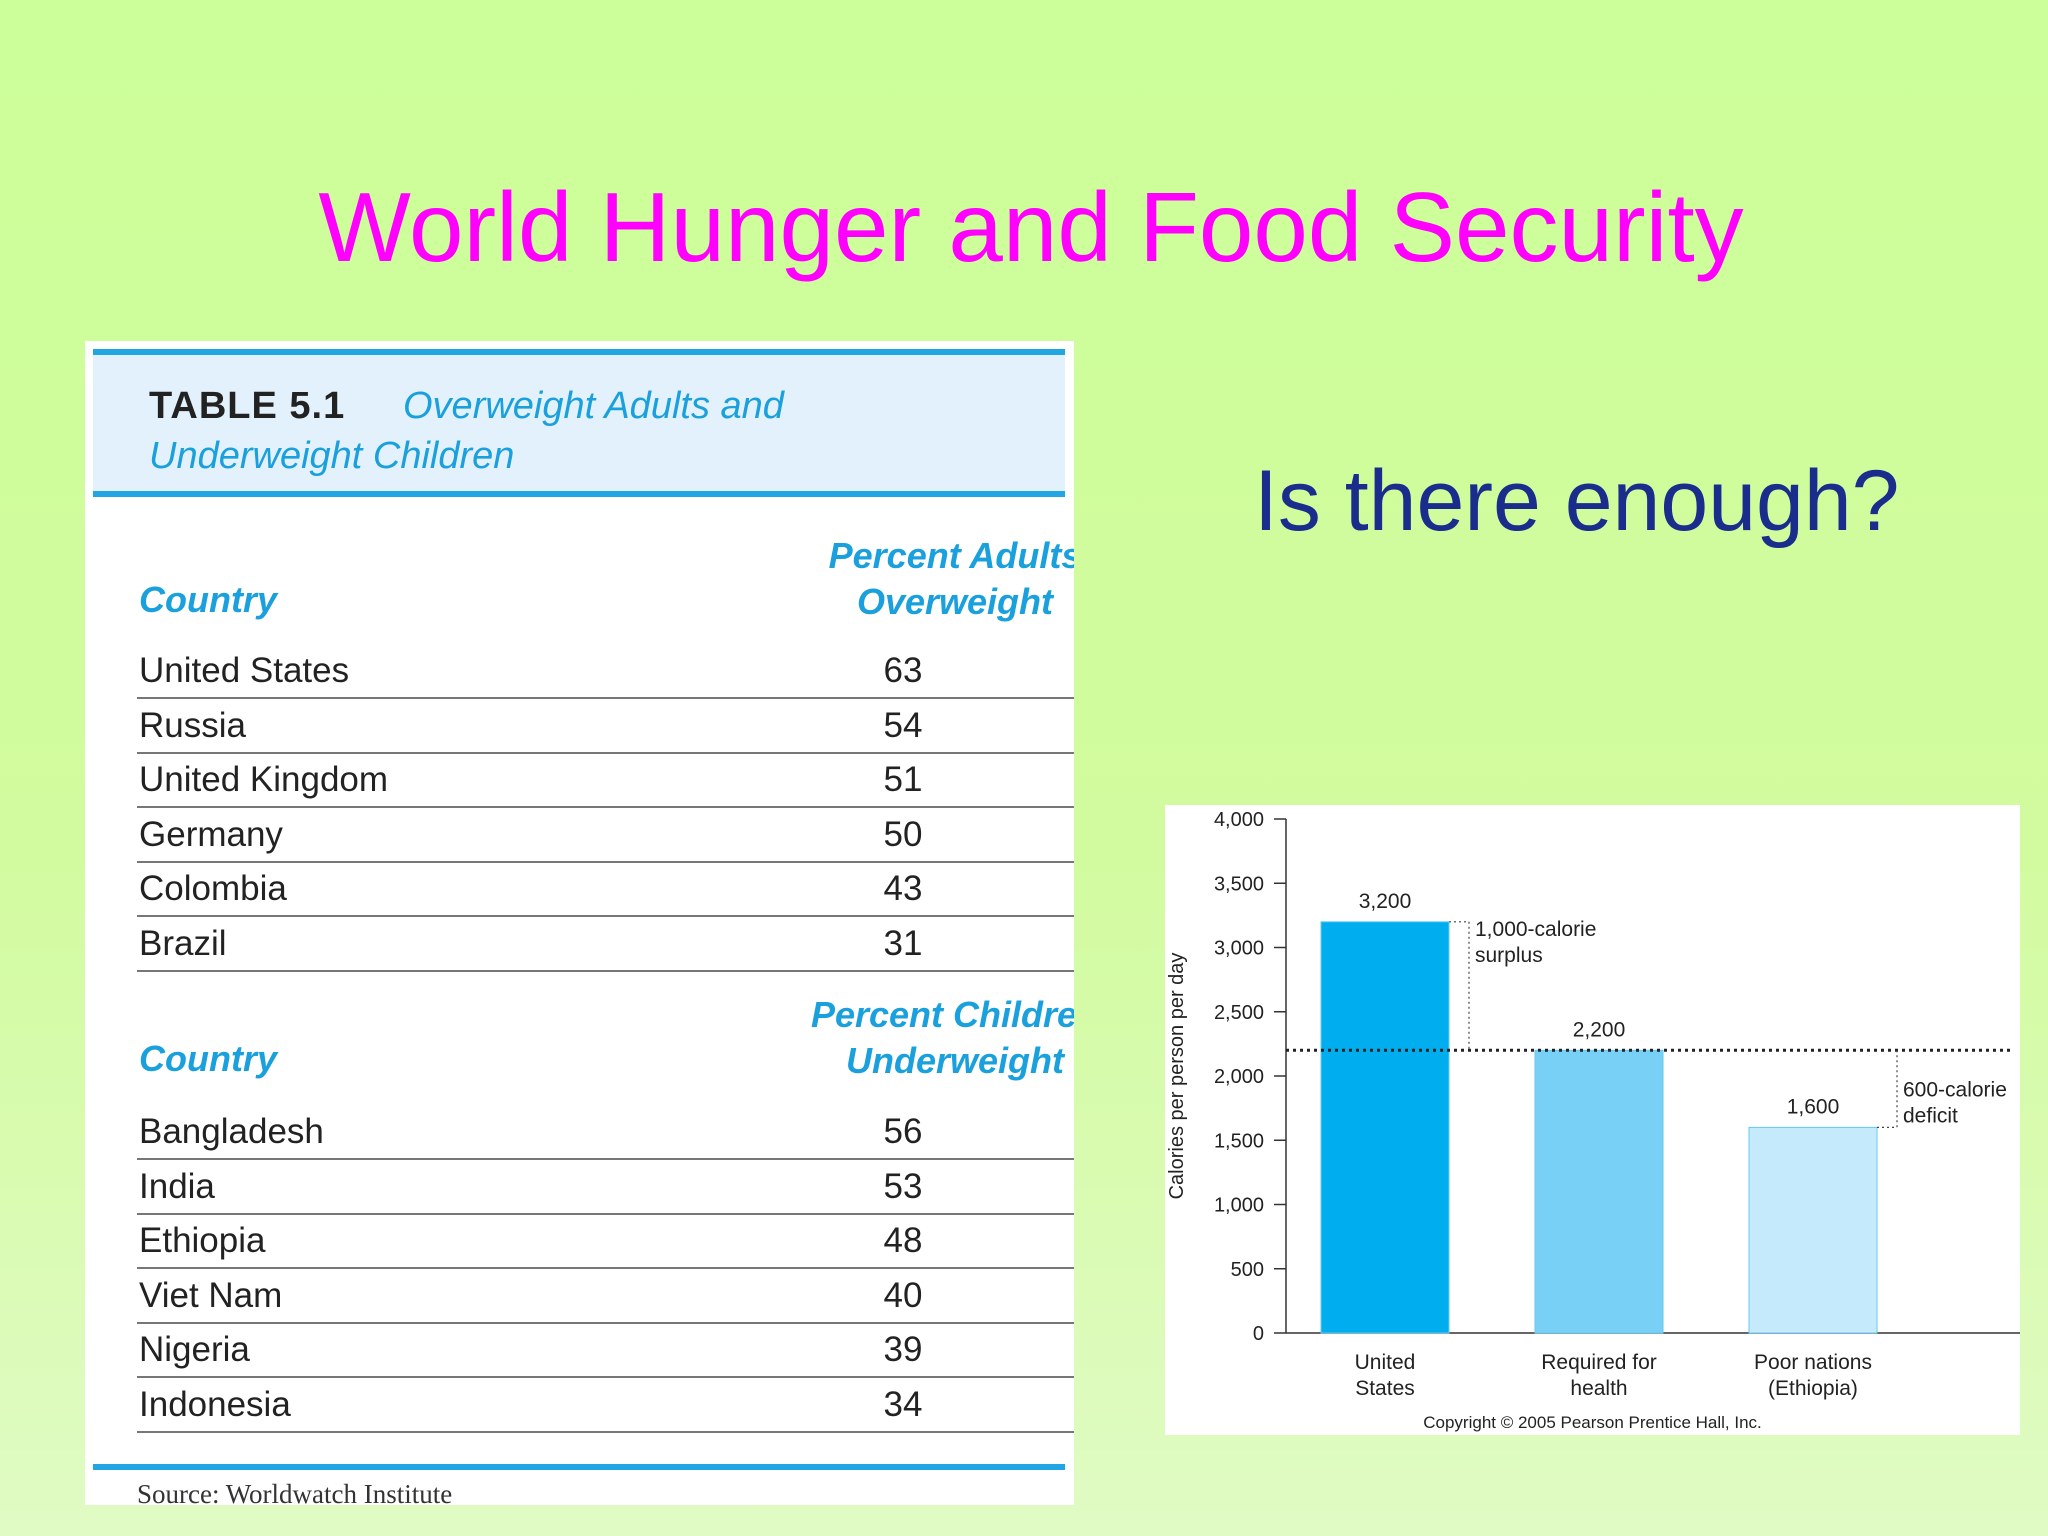 The height and width of the screenshot is (1536, 2048). What do you see at coordinates (903, 1186) in the screenshot?
I see `value-cell: 53` at bounding box center [903, 1186].